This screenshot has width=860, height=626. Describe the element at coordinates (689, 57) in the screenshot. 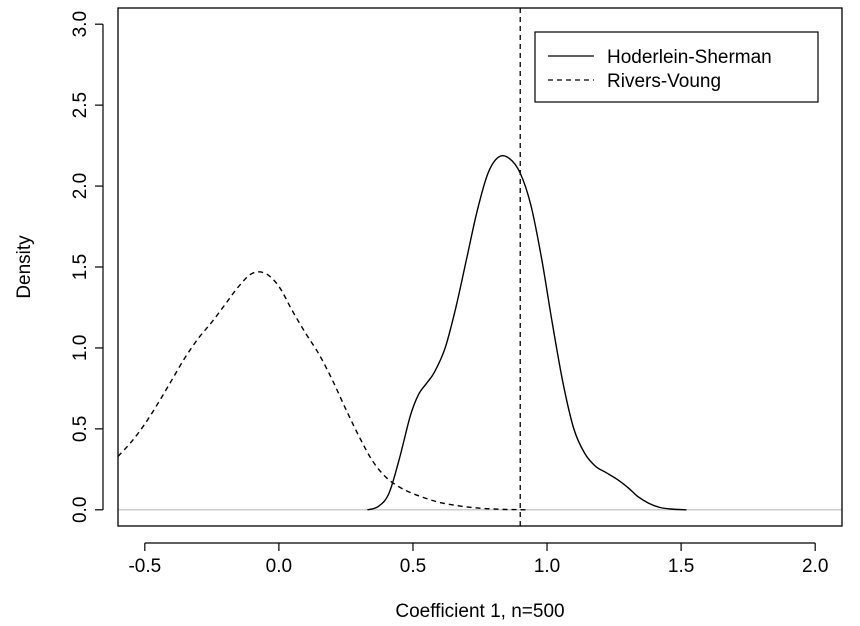

I see `legend-label-hoderlein-sherman: Hoderlein-Sherman` at that location.